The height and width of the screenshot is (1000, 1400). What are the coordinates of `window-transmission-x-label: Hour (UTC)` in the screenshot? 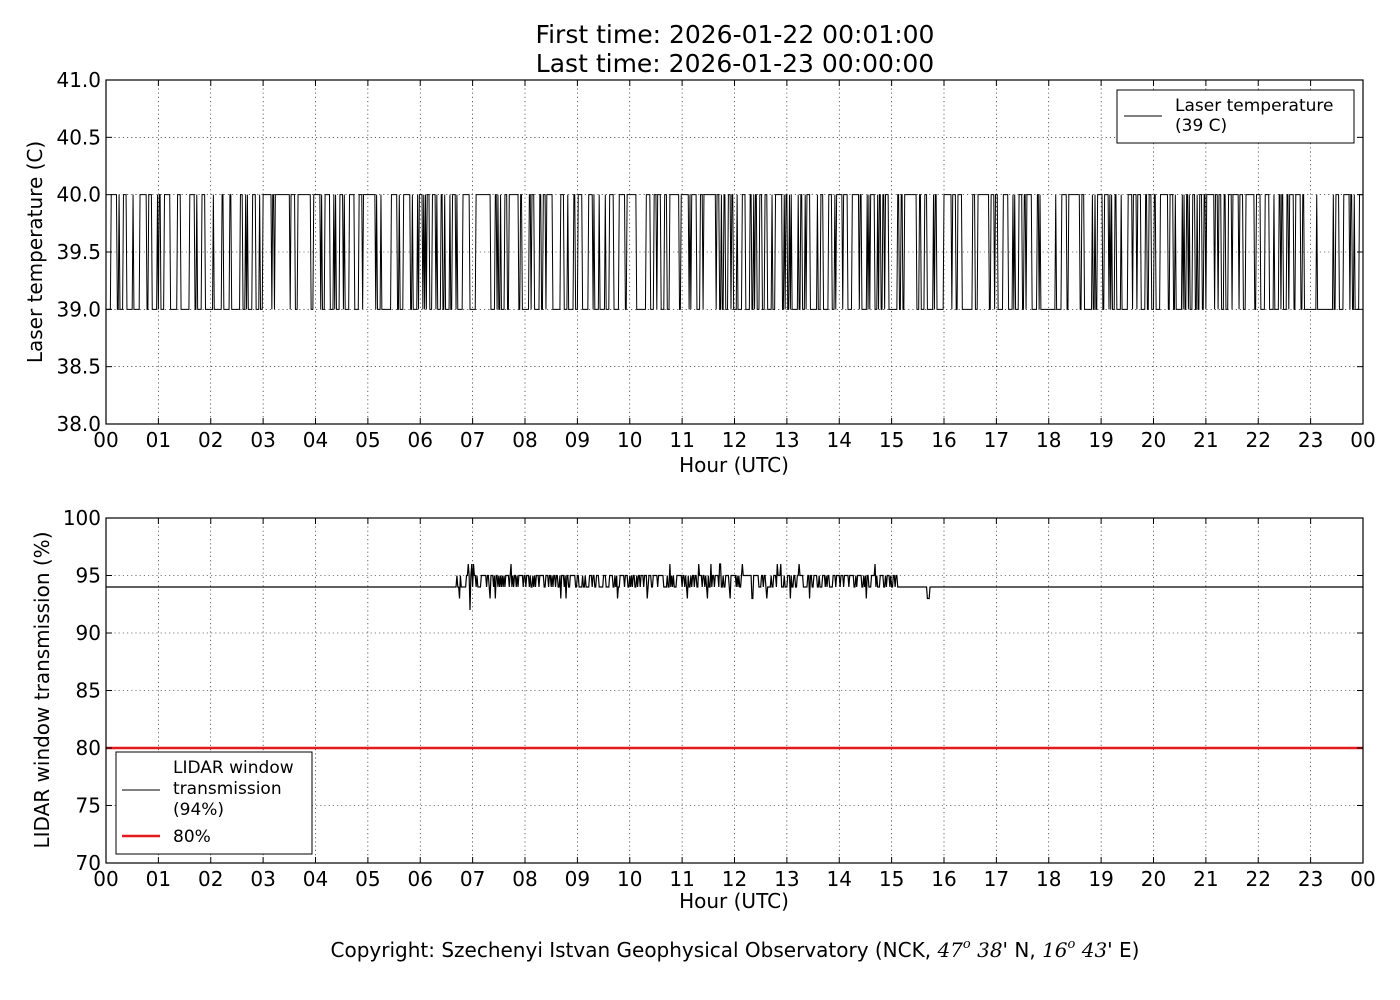 It's located at (734, 901).